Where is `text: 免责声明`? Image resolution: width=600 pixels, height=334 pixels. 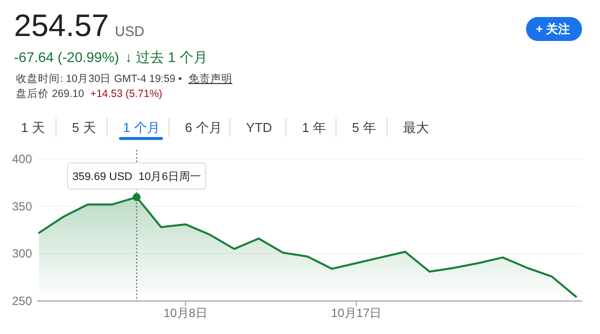
text: 免责声明 is located at coordinates (210, 78).